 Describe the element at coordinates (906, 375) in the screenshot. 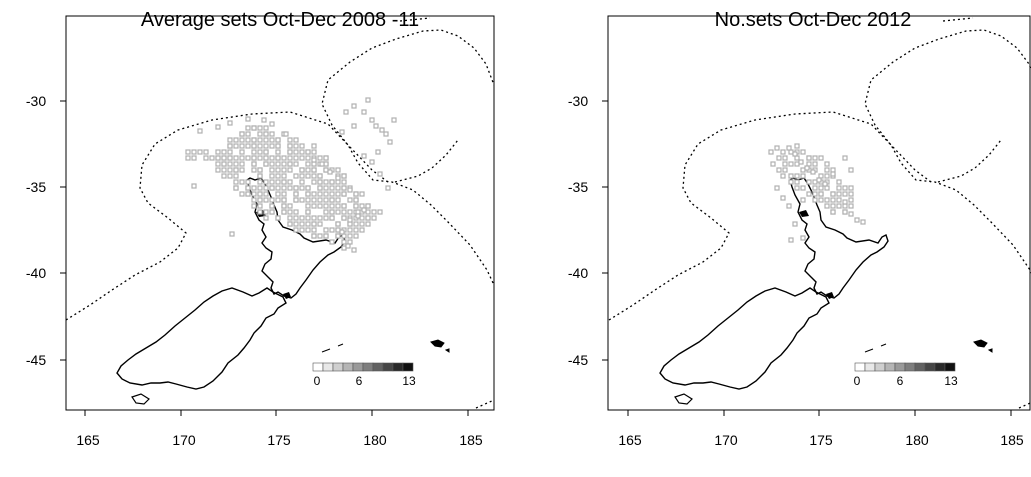

I see `color-legend-right: 0 6 13` at that location.